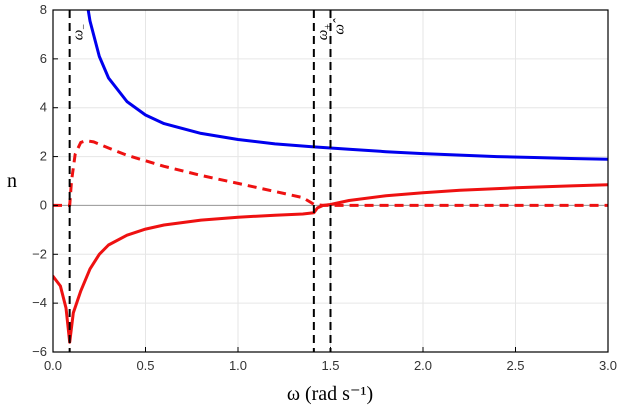 This screenshot has width=621, height=413. I want to click on y-tick-label: 2, so click(43, 156).